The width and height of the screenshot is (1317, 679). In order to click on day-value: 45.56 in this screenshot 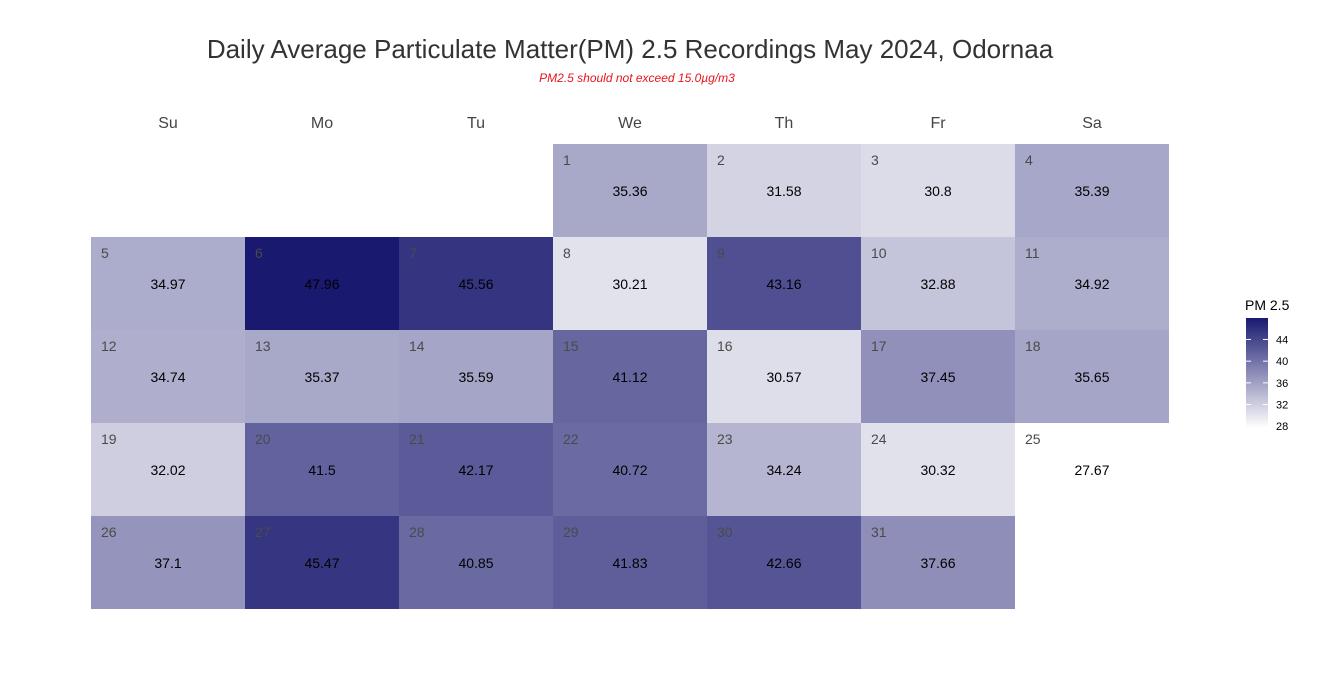, I will do `click(475, 284)`.